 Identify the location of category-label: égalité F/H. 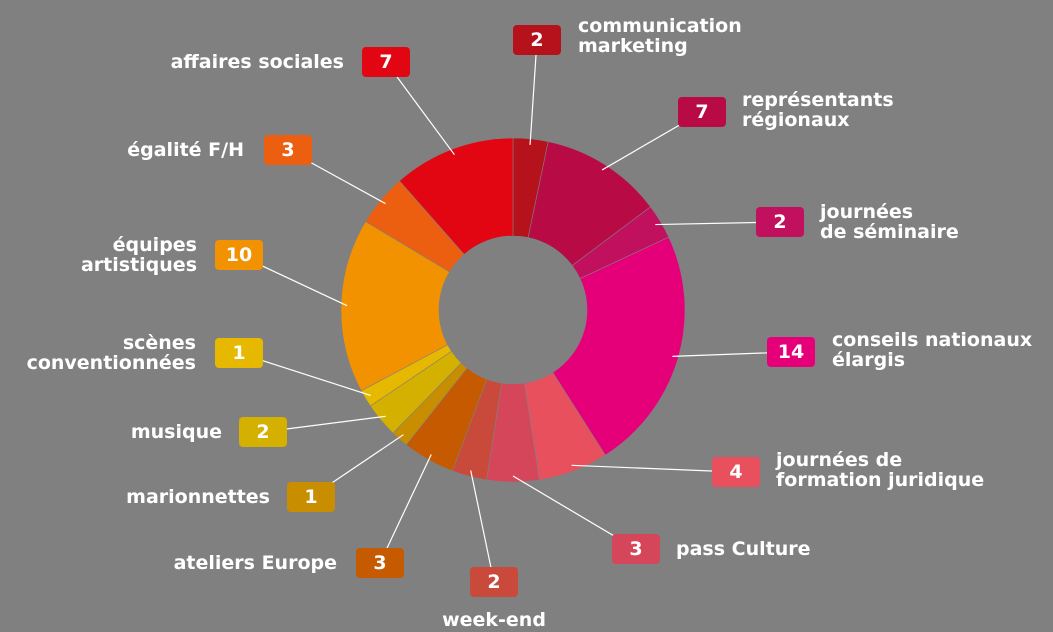
(185, 150).